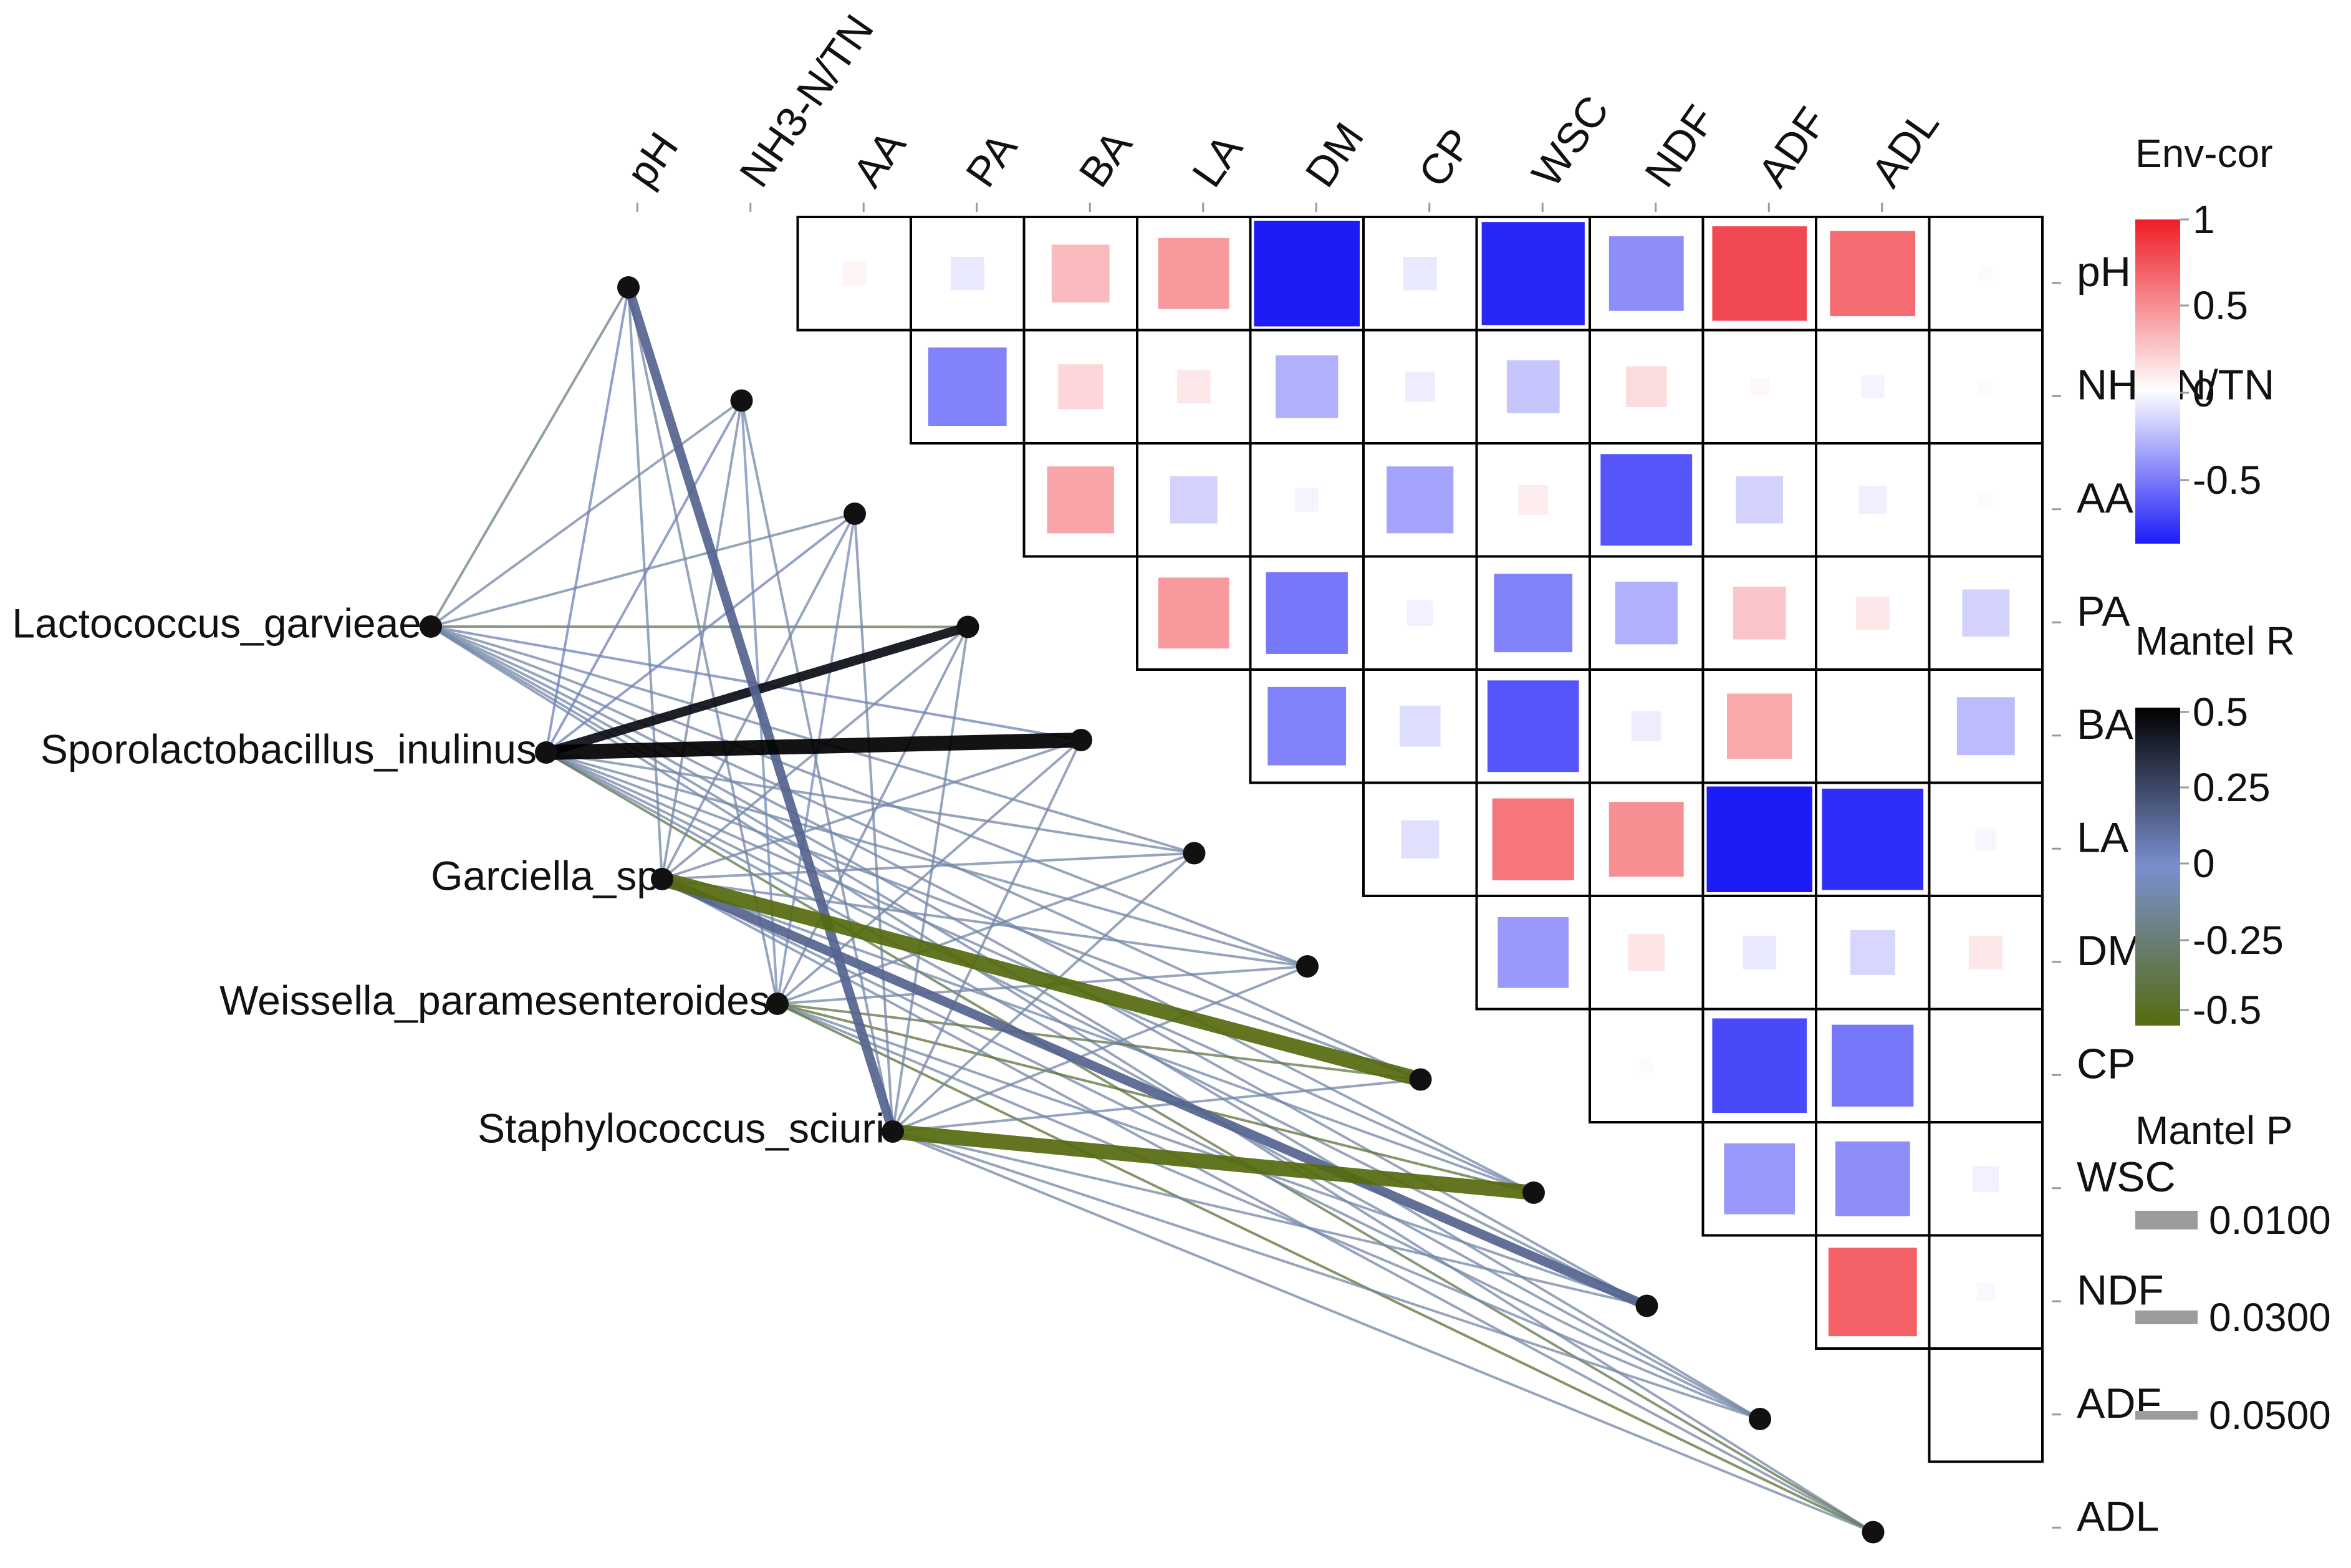  I want to click on mantel-link-weissella-paramesenteroides-ph, so click(703, 646).